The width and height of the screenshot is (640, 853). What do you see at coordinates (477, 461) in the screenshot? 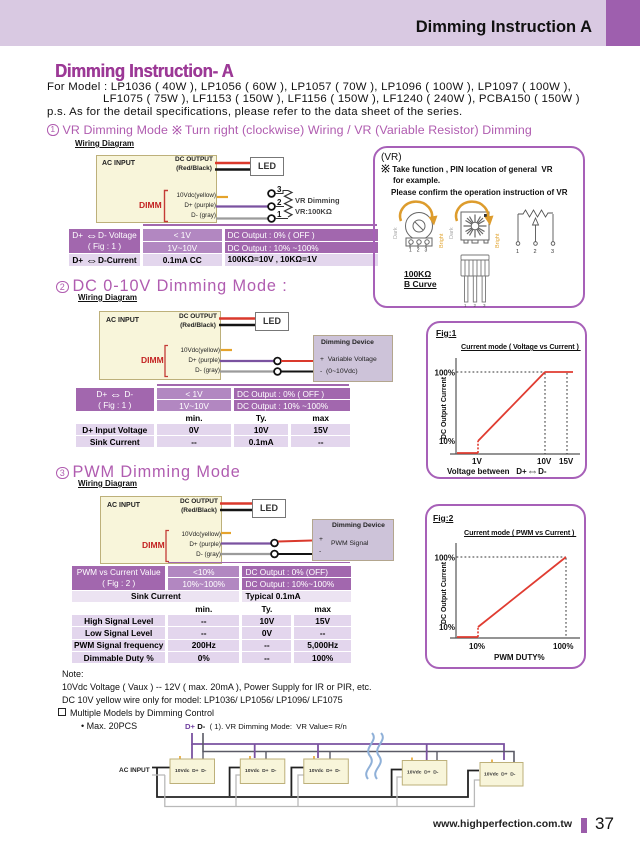
I see `svg-text: 1V` at bounding box center [477, 461].